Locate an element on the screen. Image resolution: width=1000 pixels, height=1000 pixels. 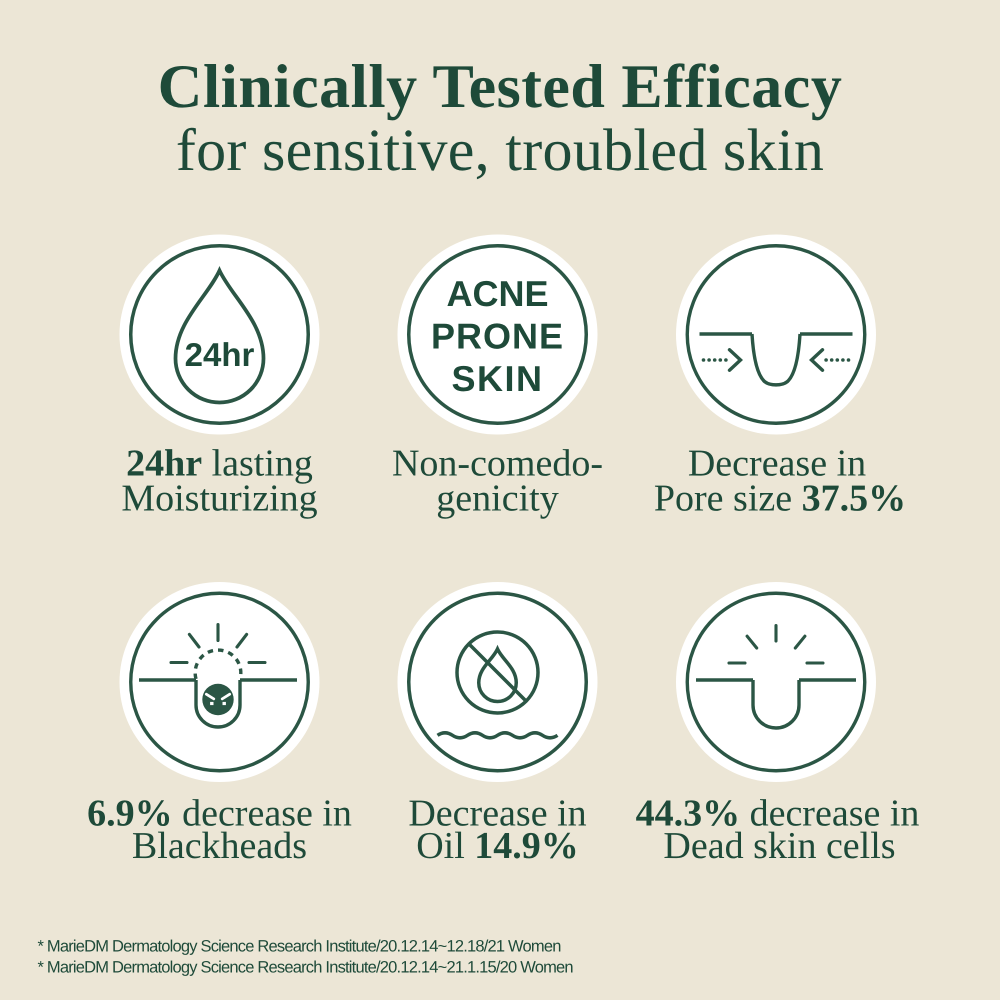
svg-text: Clinically Tested Efficacy is located at coordinates (500, 87).